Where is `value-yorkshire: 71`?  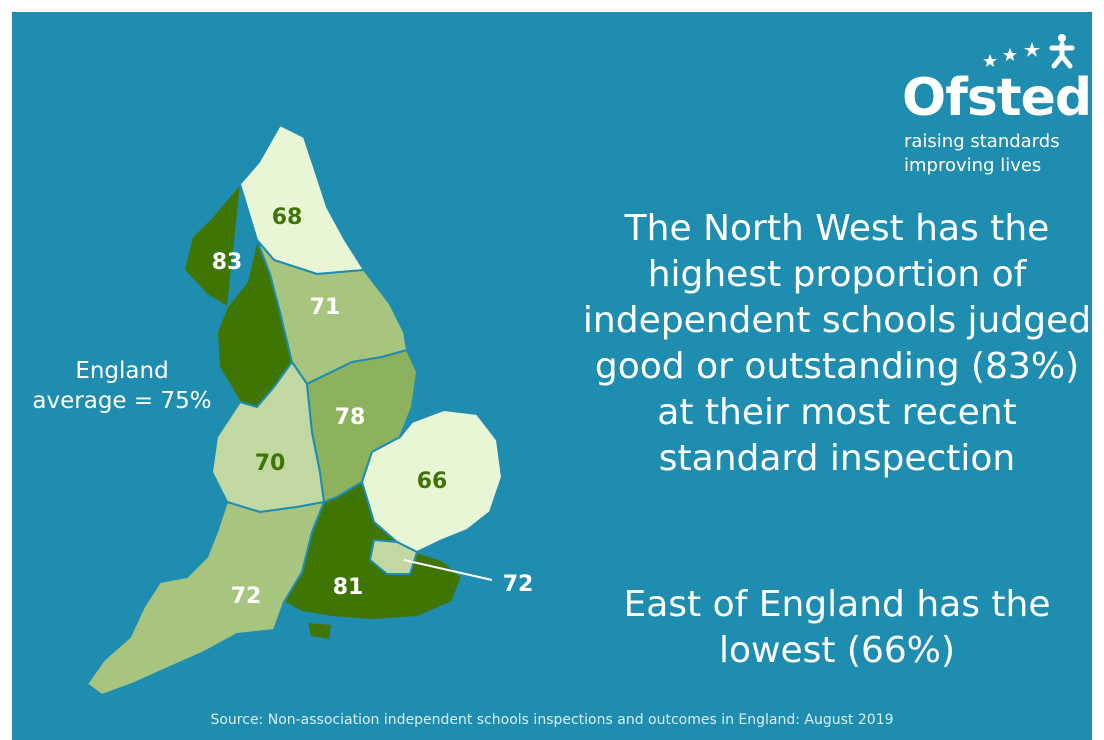 value-yorkshire: 71 is located at coordinates (325, 307).